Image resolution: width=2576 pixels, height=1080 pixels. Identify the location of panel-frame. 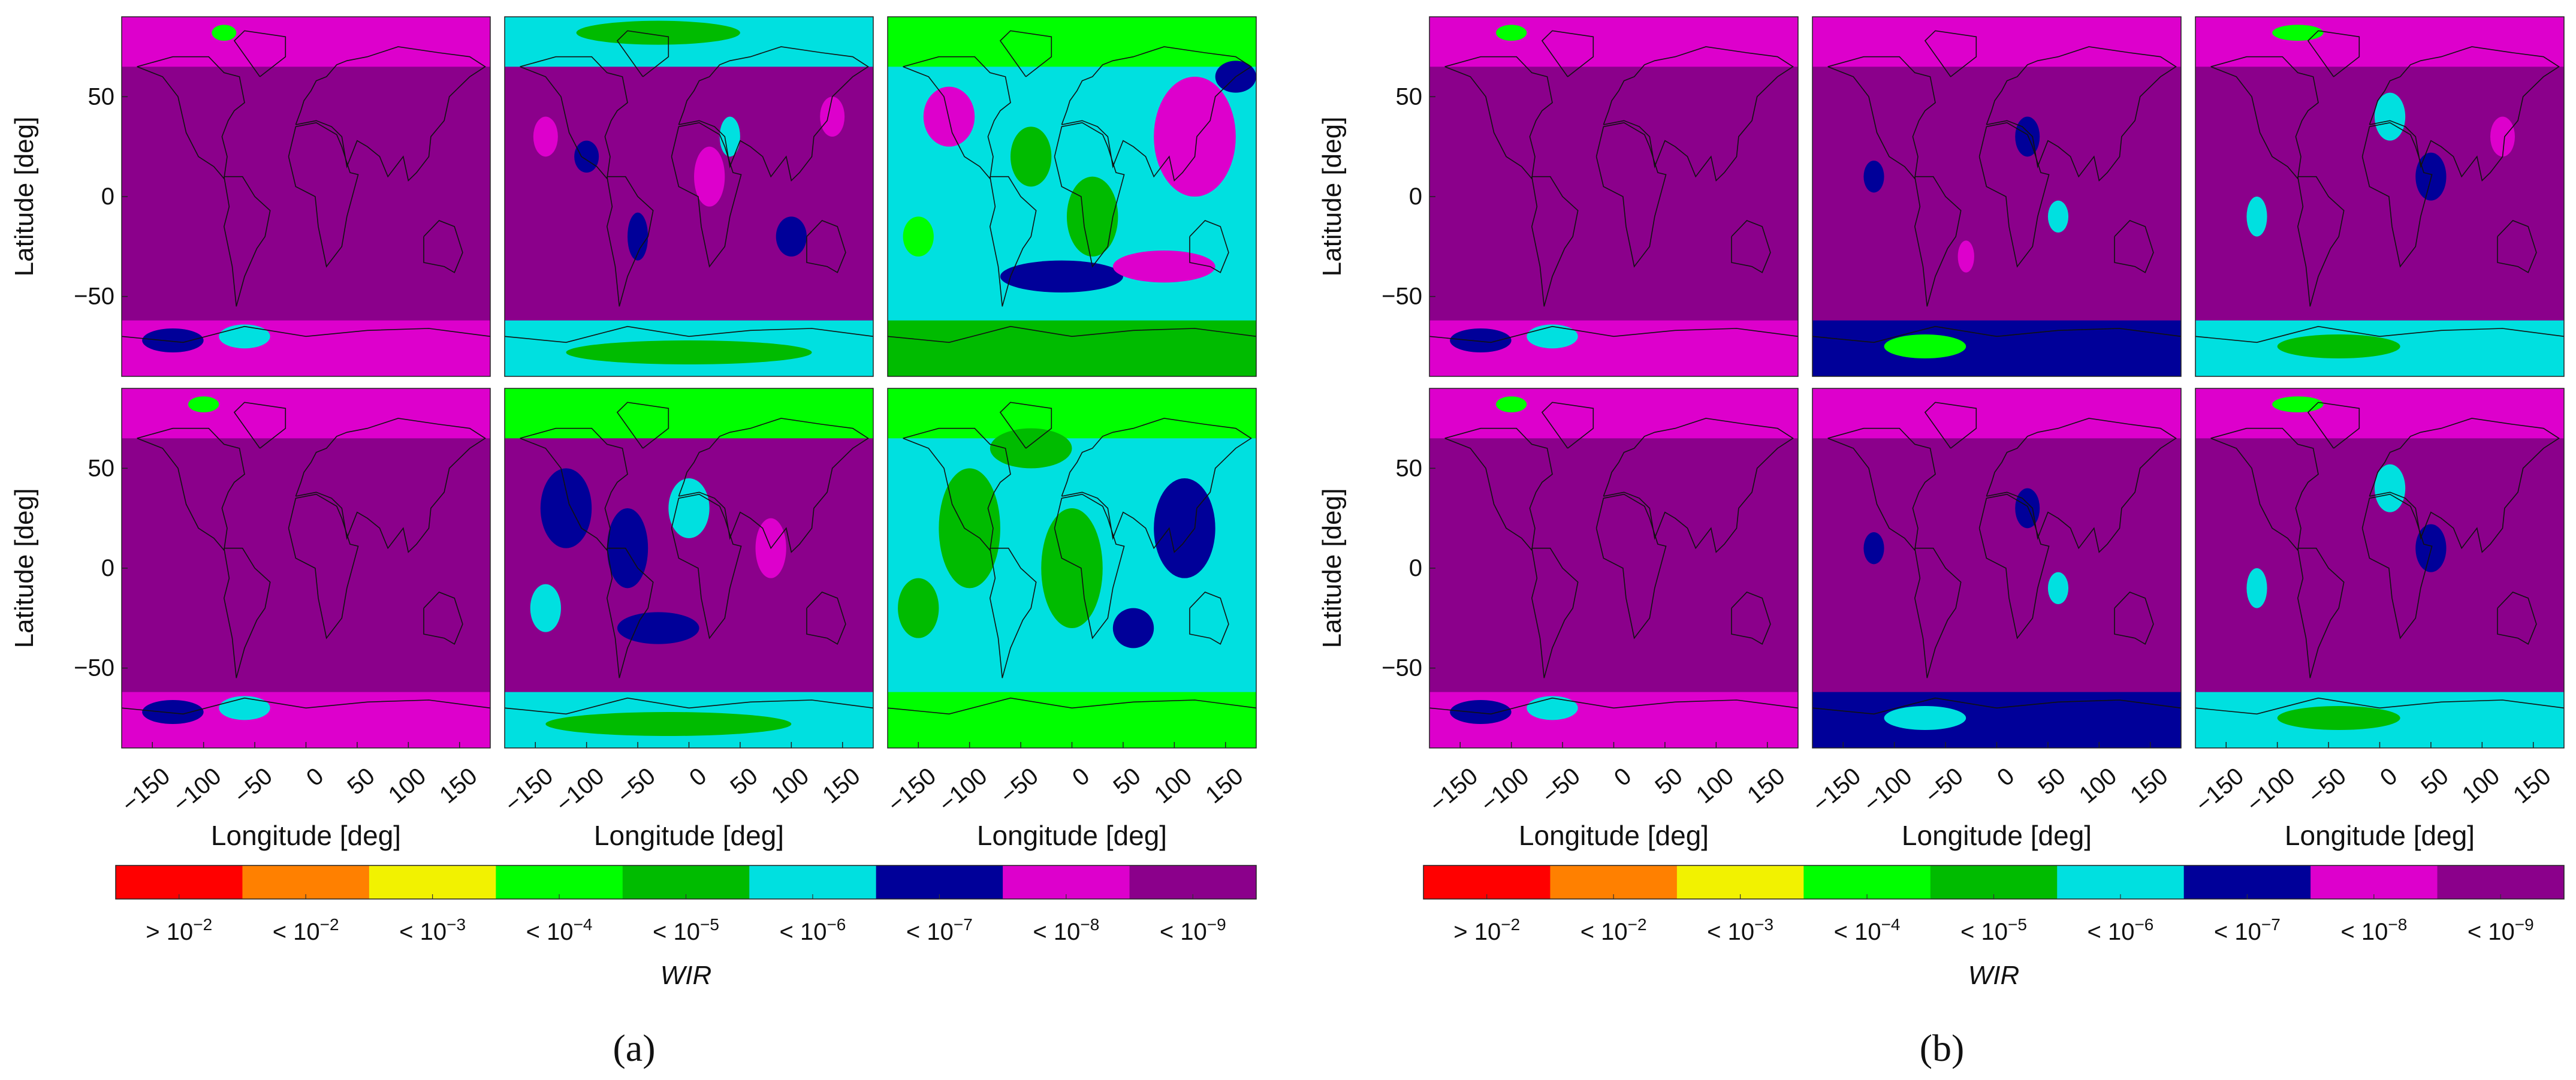
(1997, 196).